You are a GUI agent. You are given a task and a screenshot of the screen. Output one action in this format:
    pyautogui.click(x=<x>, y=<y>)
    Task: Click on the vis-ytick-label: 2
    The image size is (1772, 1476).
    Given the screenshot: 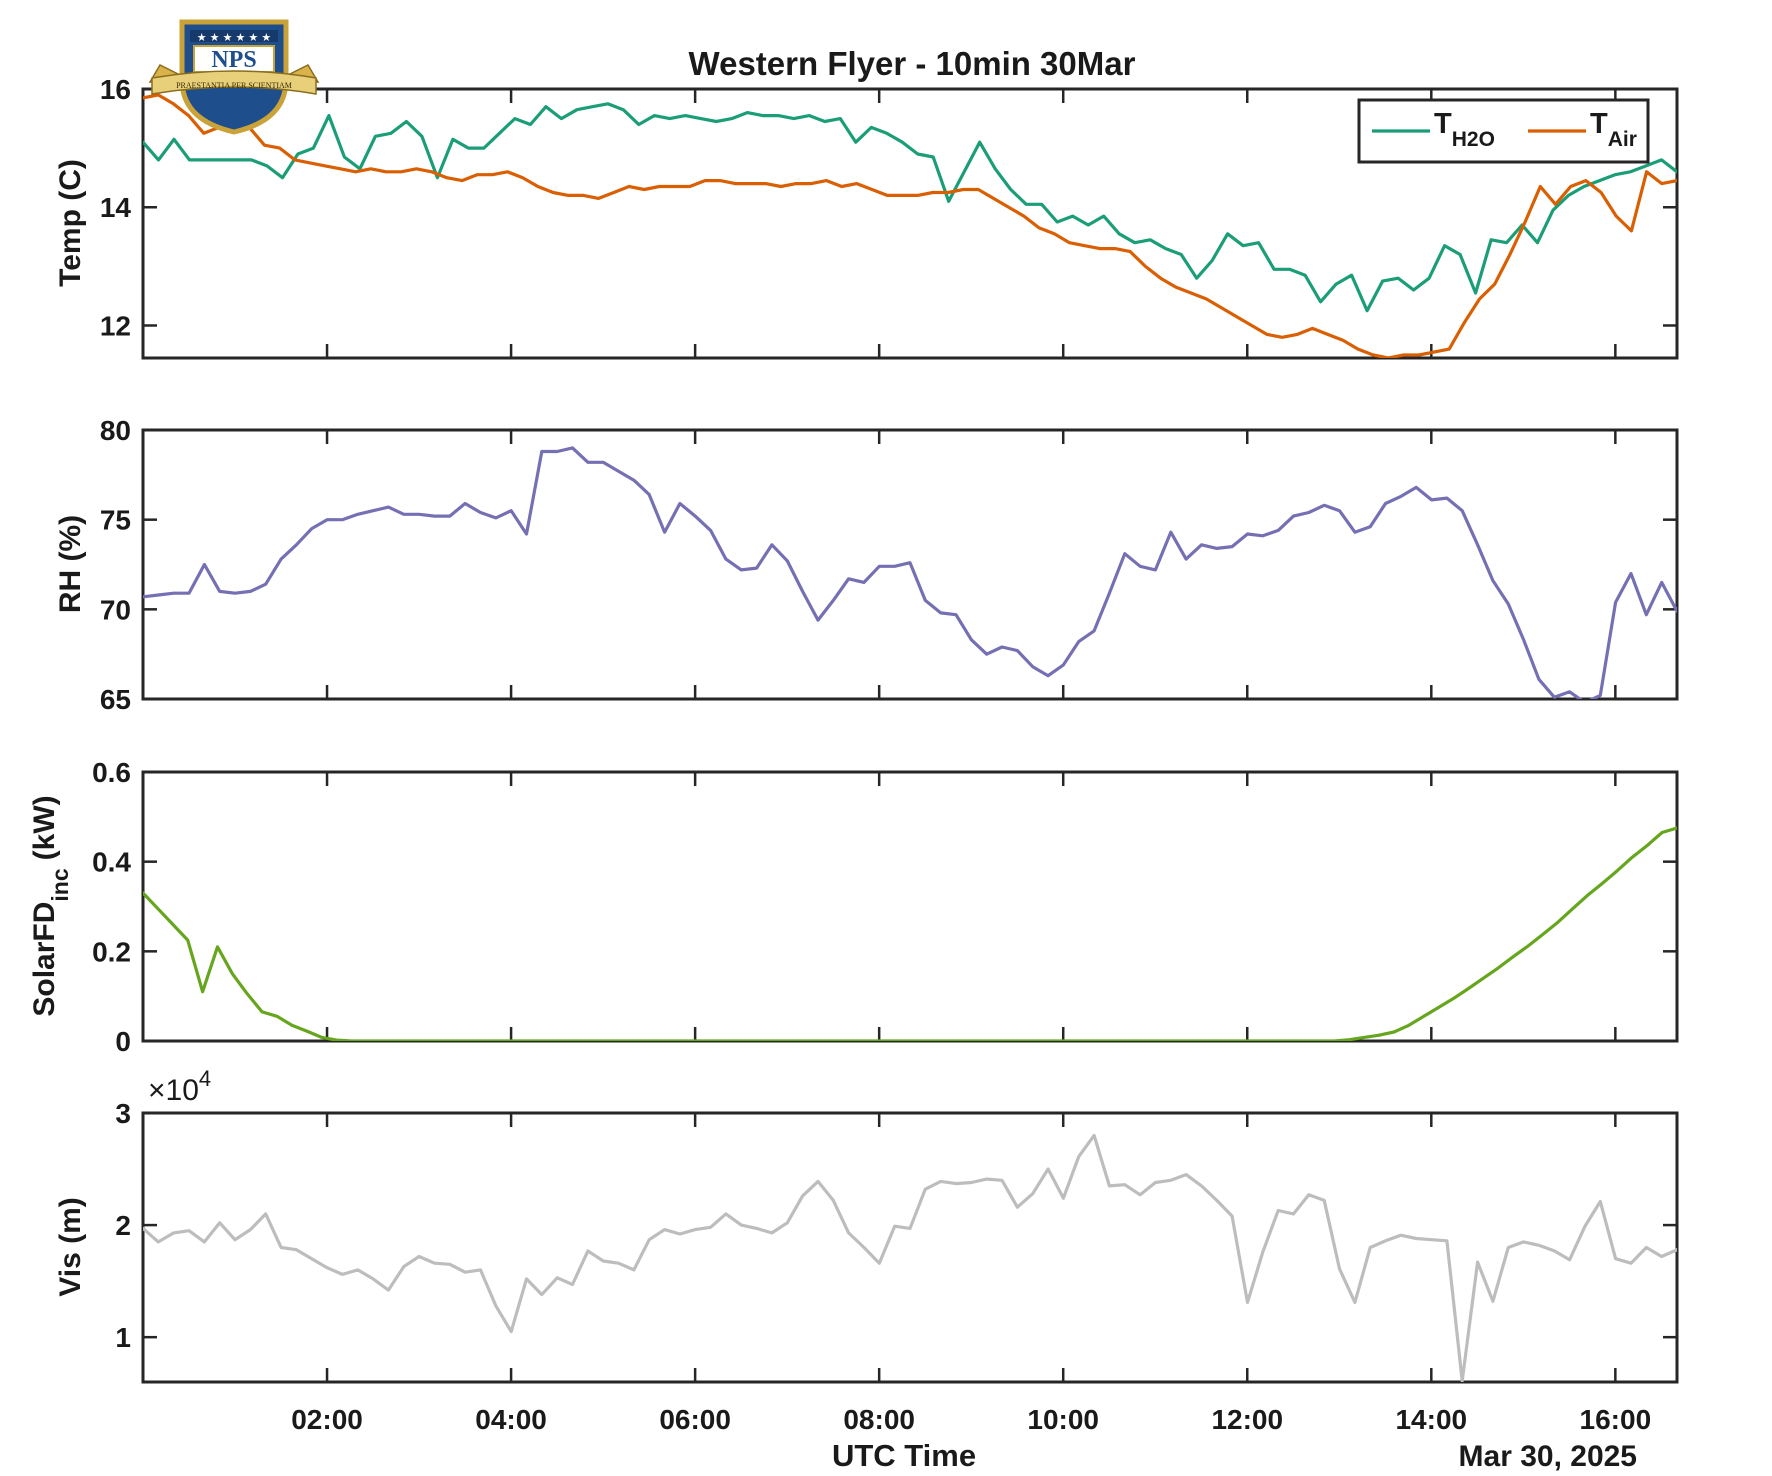 What is the action you would take?
    pyautogui.click(x=123, y=1225)
    